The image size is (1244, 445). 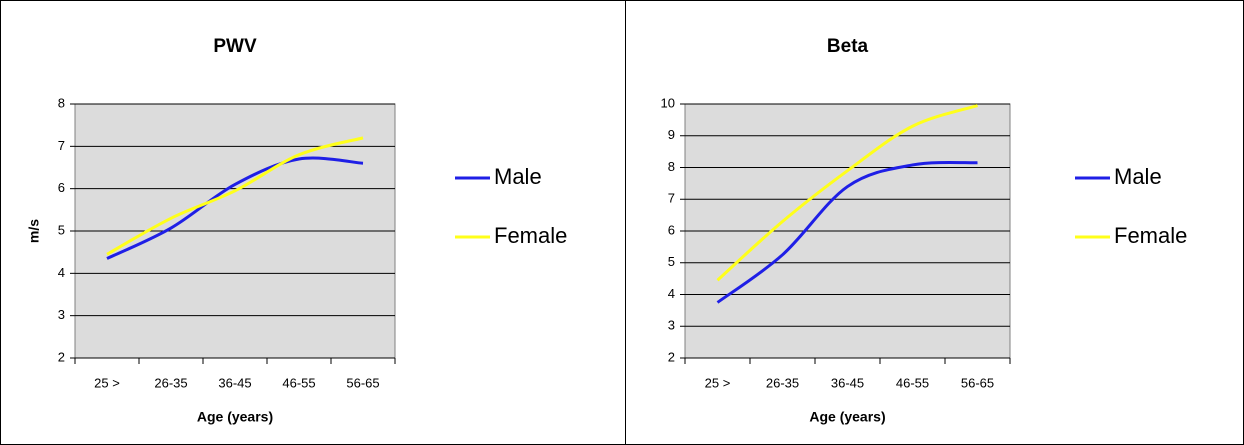 What do you see at coordinates (235, 46) in the screenshot?
I see `chart-title: PWV` at bounding box center [235, 46].